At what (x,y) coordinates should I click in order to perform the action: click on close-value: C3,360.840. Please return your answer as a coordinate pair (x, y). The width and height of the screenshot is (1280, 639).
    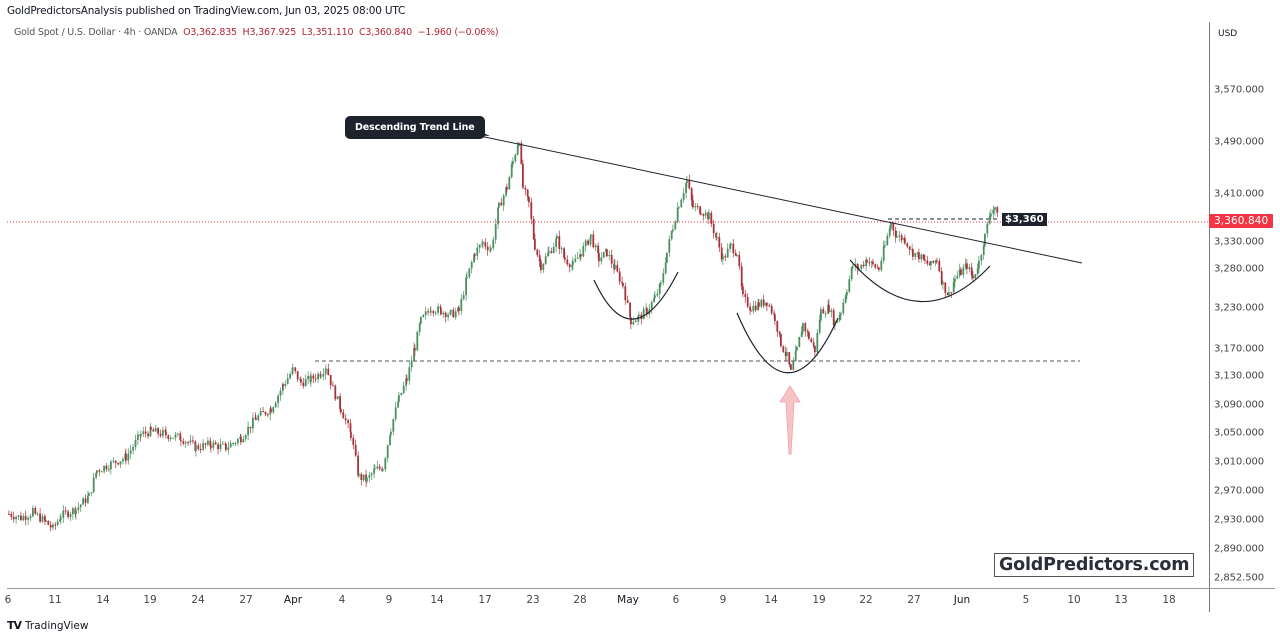
    Looking at the image, I should click on (385, 32).